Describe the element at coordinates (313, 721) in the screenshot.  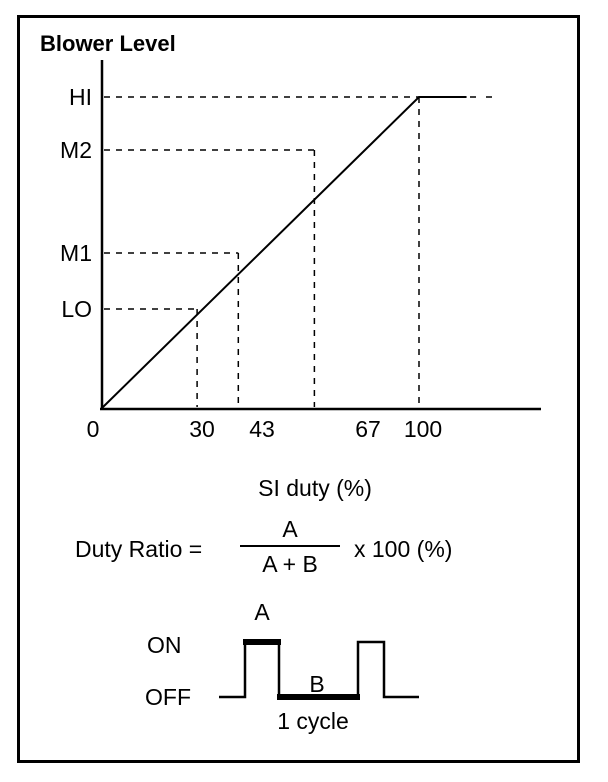
I see `cycle-label: 1 cycle` at that location.